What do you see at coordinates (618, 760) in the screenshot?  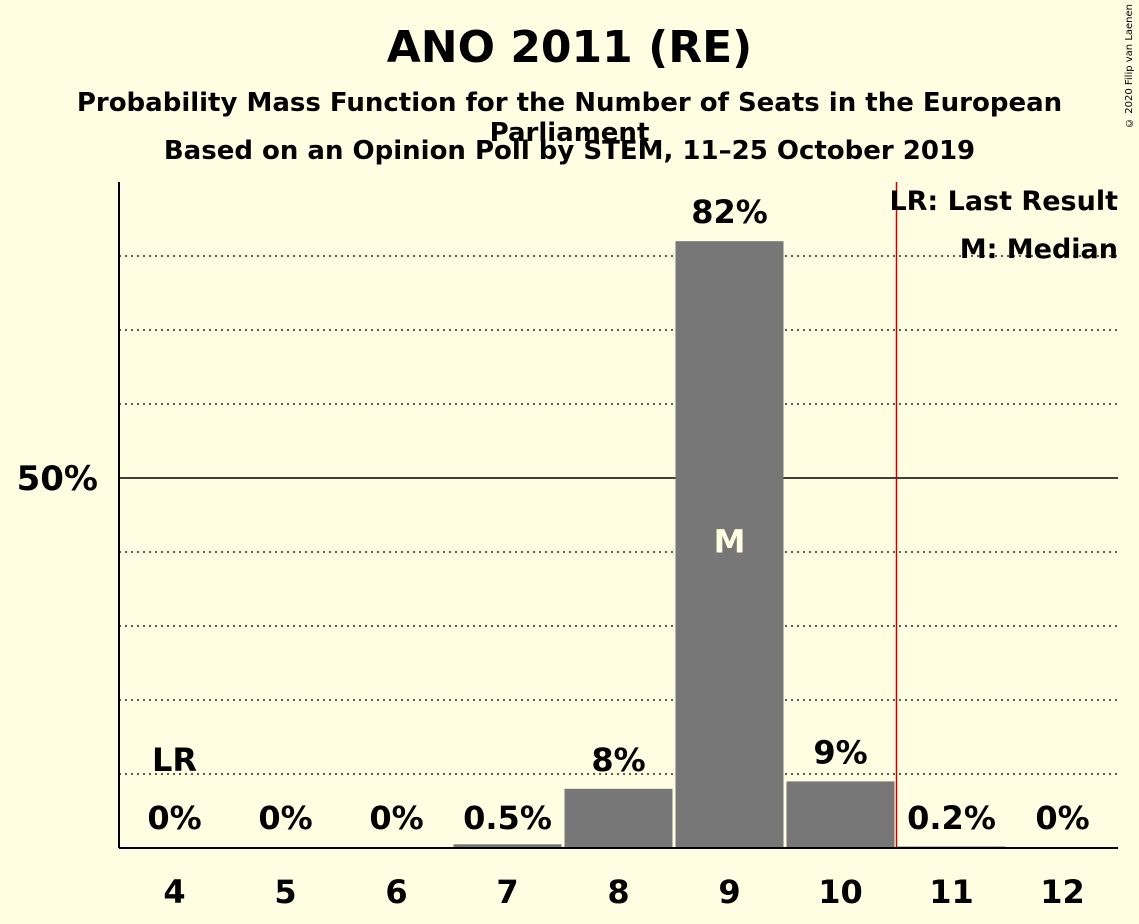 I see `value-label-8: 8%` at bounding box center [618, 760].